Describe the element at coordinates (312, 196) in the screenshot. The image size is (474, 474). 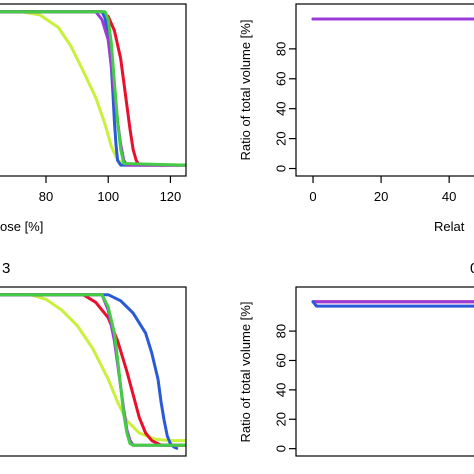
I see `x-tick-label: 0` at that location.